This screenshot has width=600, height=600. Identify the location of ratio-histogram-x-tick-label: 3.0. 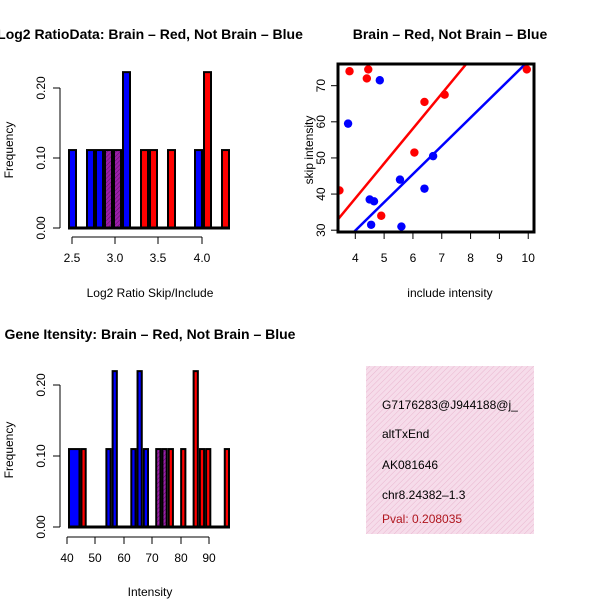
(115, 258).